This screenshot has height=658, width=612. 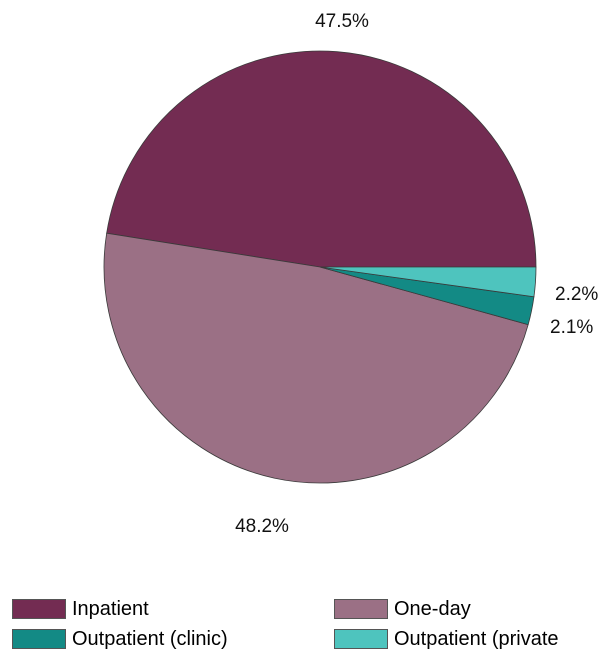 What do you see at coordinates (576, 294) in the screenshot?
I see `data-label-outpatient-private: 2.2%` at bounding box center [576, 294].